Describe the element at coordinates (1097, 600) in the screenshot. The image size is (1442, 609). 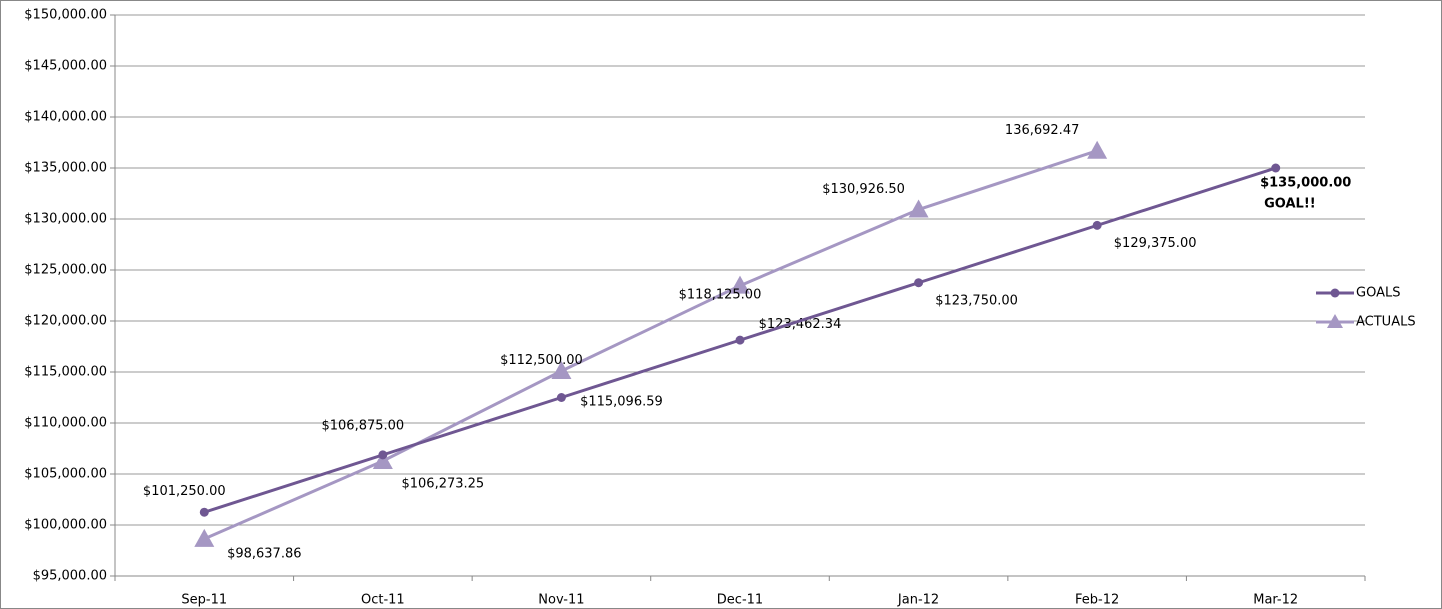
I see `x-tick-label: Feb-12` at that location.